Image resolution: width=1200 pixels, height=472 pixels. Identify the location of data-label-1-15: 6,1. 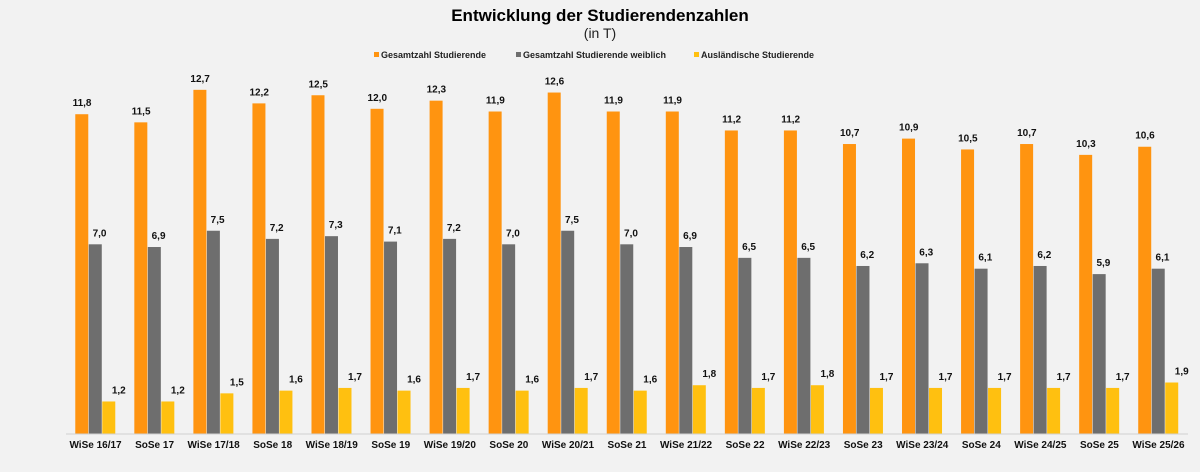
(985, 258).